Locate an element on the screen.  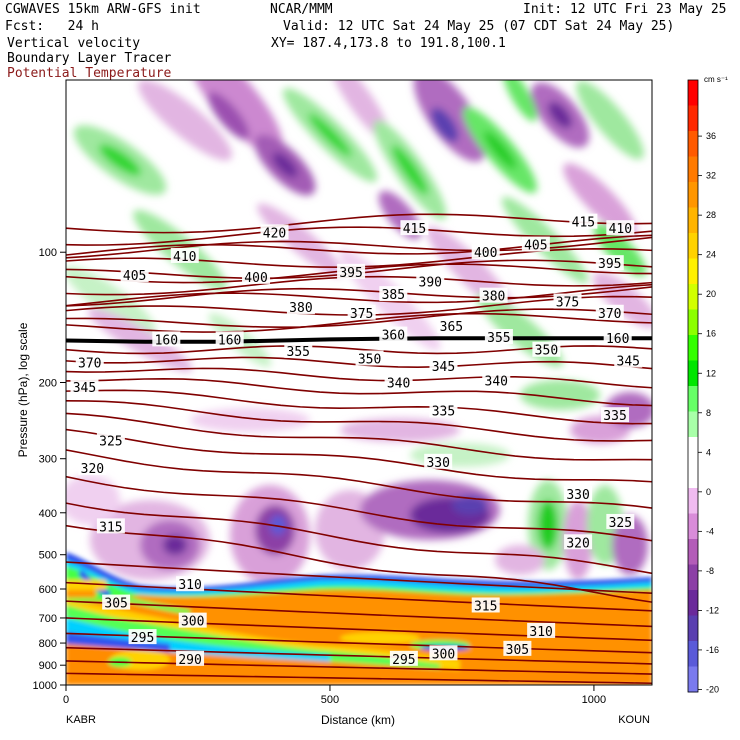
colorbar-tick-label: 0 is located at coordinates (708, 492).